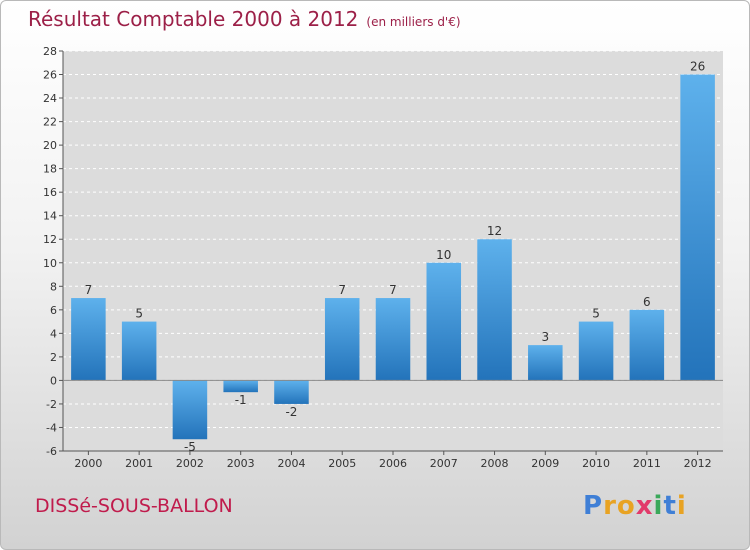  I want to click on y-tick-label: 0, so click(53, 380).